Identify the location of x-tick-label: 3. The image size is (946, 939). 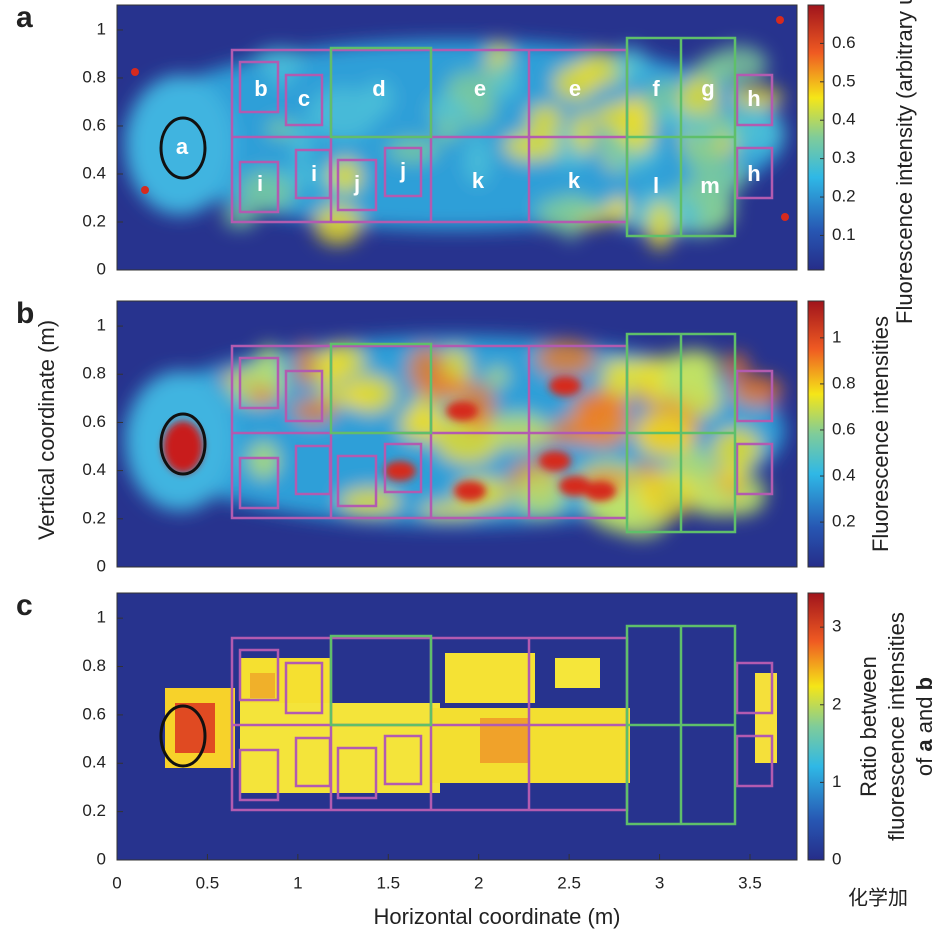
(659, 882).